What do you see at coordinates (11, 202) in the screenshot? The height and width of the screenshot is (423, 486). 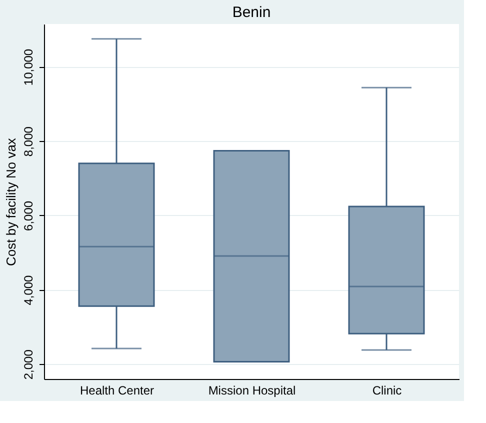 I see `y-axis-title: Cost by facility No vax` at bounding box center [11, 202].